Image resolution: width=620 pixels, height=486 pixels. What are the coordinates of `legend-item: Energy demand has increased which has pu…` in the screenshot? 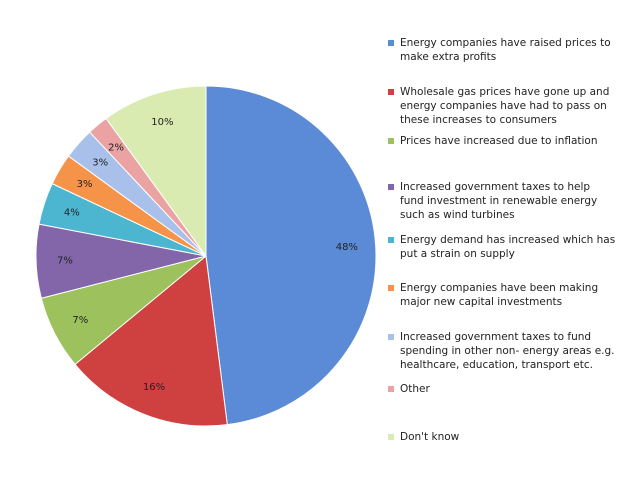 It's located at (502, 247).